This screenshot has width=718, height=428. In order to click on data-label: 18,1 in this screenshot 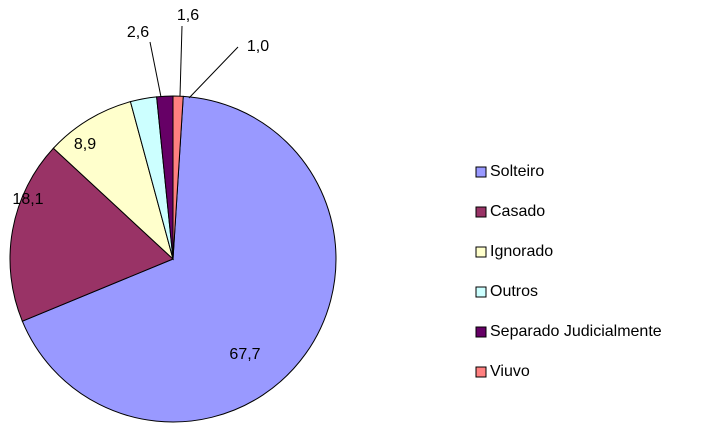, I will do `click(27, 199)`.